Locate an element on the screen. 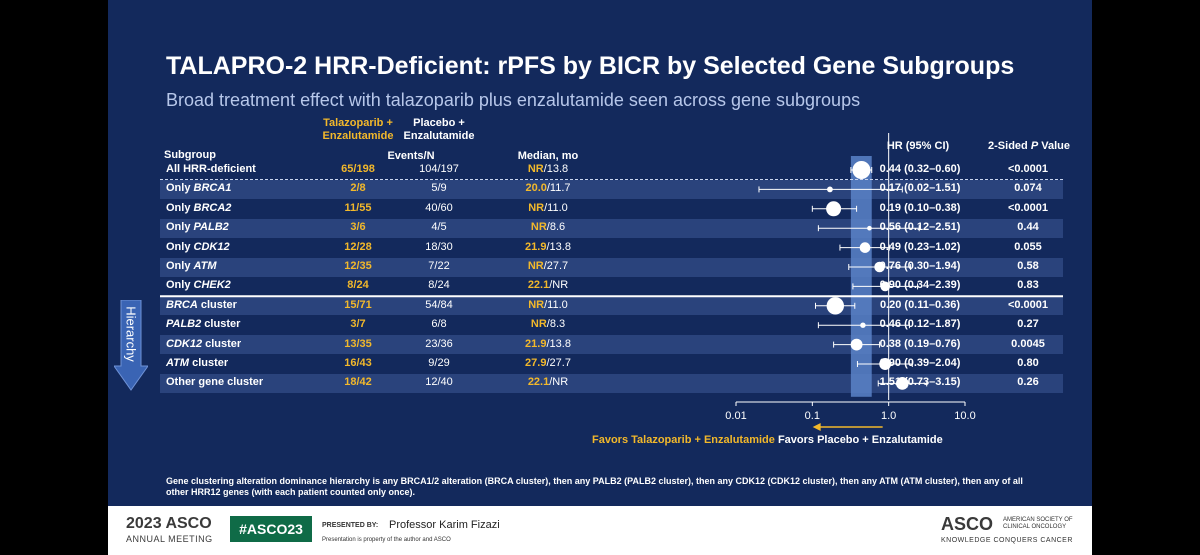  header-pvalue: 2-Sided P Value is located at coordinates (1029, 146).